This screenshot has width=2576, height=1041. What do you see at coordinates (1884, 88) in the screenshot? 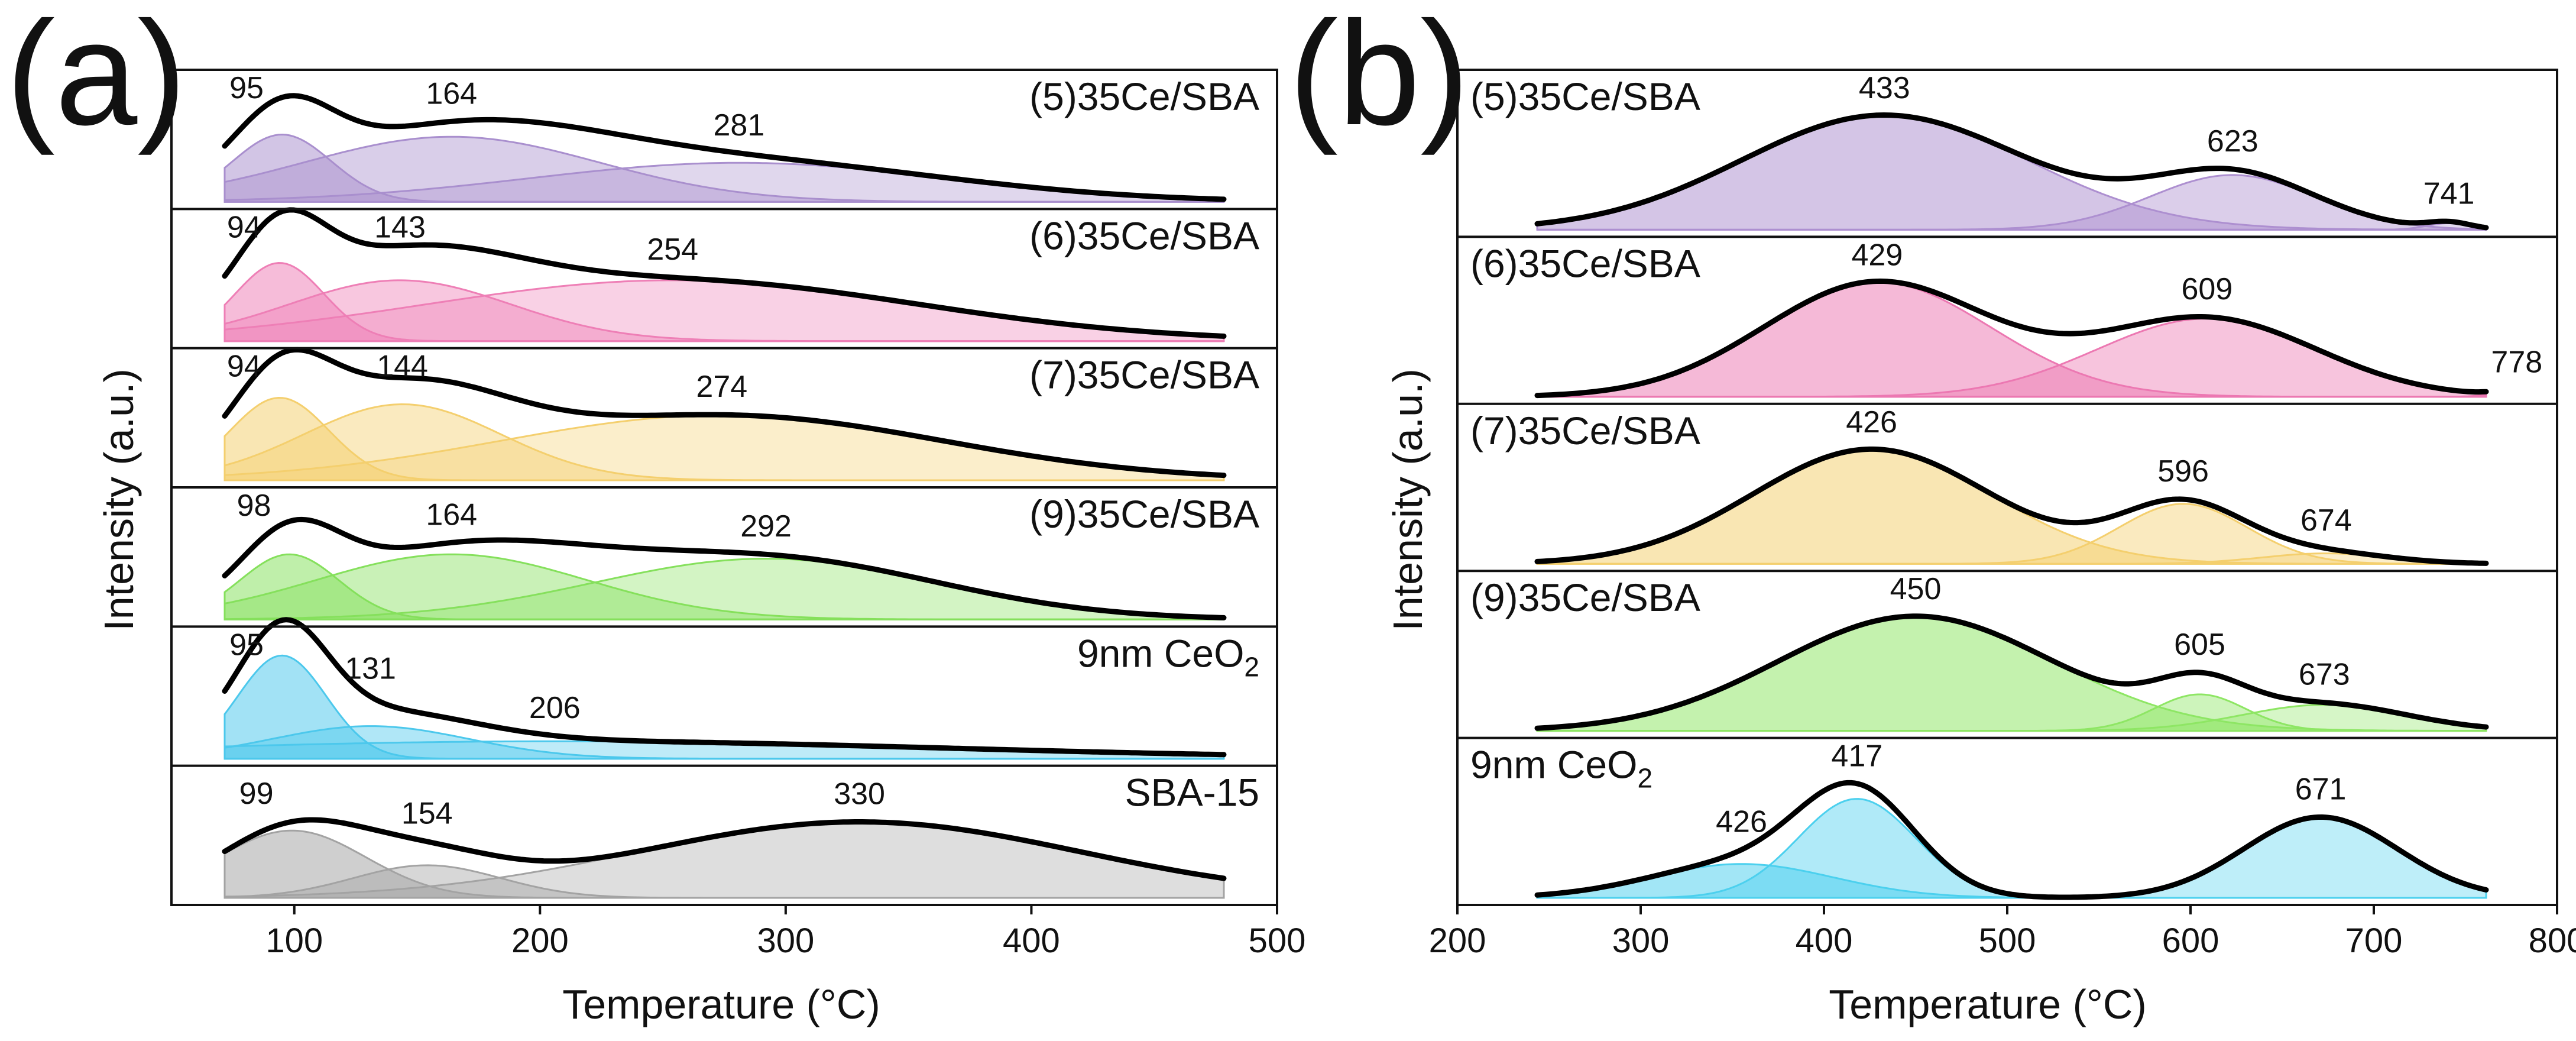
I see `panel-b-row-1-peak-label-1: 433` at bounding box center [1884, 88].